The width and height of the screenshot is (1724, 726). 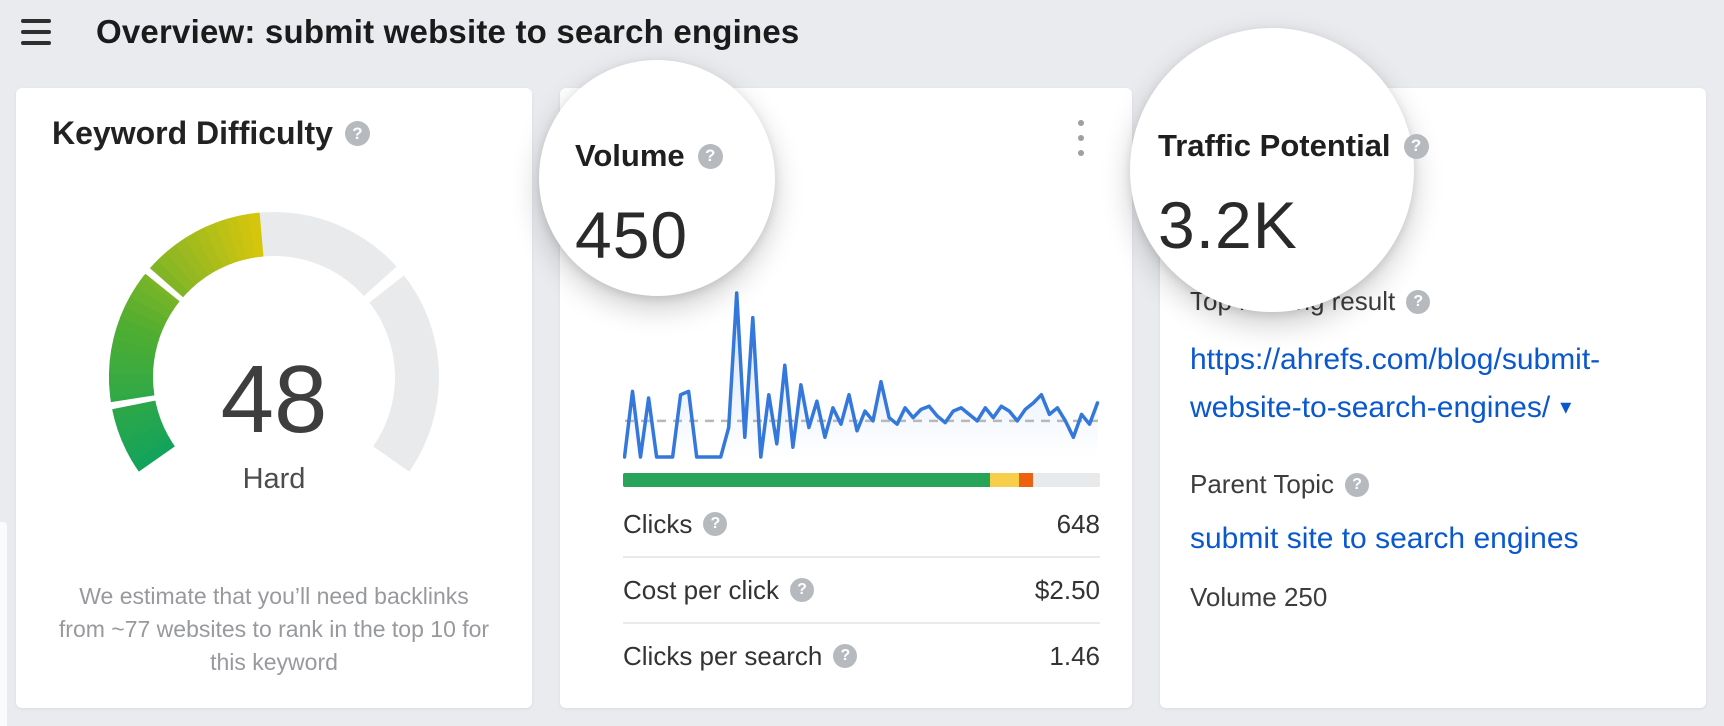 What do you see at coordinates (1566, 407) in the screenshot?
I see `caret-down-icon: ▾` at bounding box center [1566, 407].